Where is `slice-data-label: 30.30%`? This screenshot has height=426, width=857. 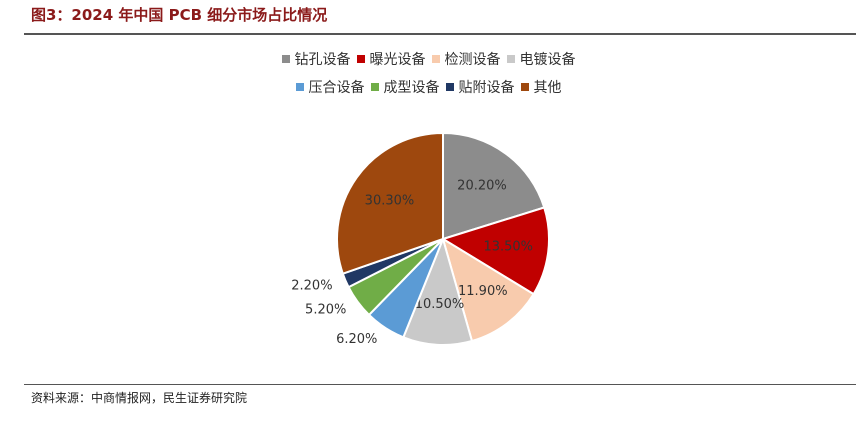 slice-data-label: 30.30% is located at coordinates (390, 200).